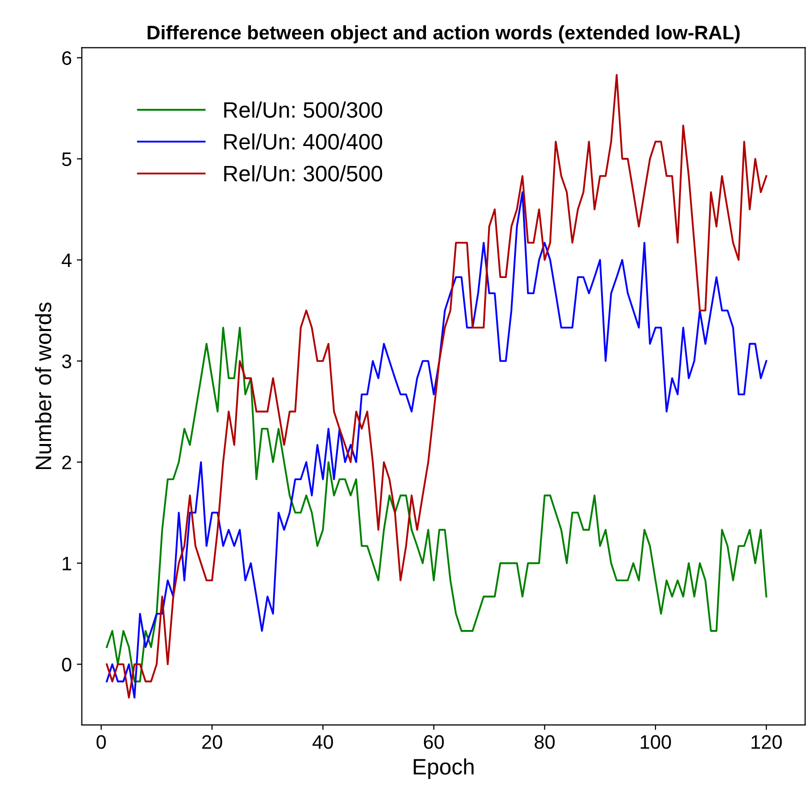  What do you see at coordinates (655, 742) in the screenshot?
I see `x-tick-label: 100` at bounding box center [655, 742].